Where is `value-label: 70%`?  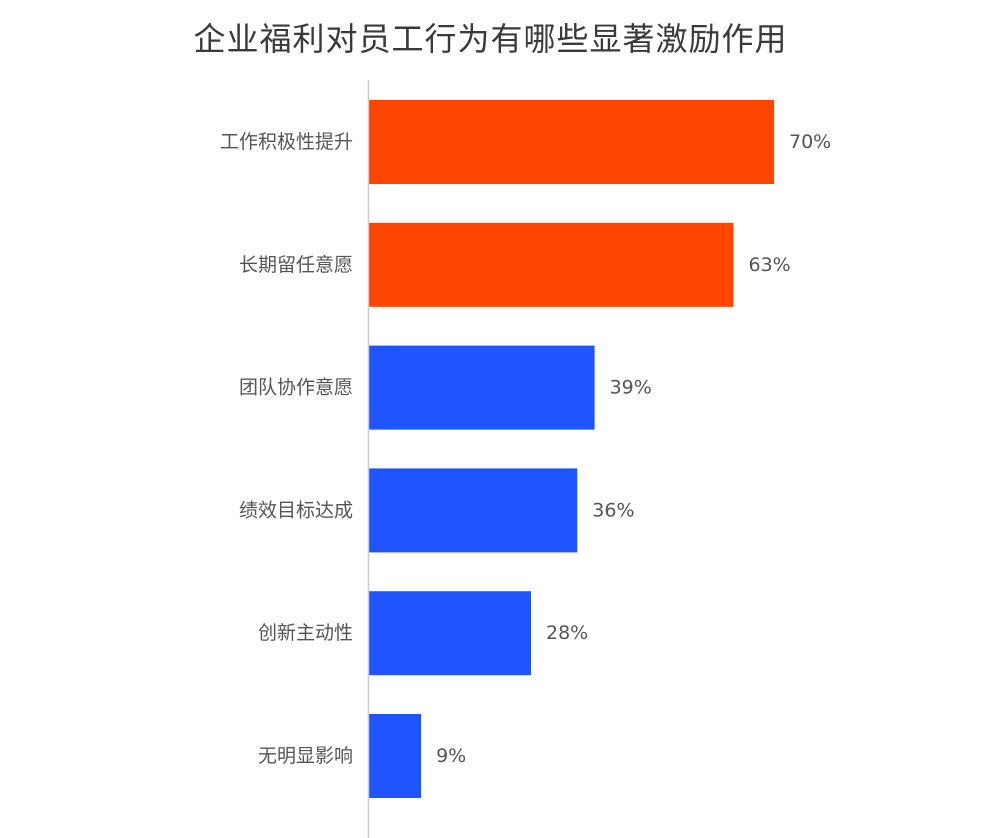
value-label: 70% is located at coordinates (810, 142).